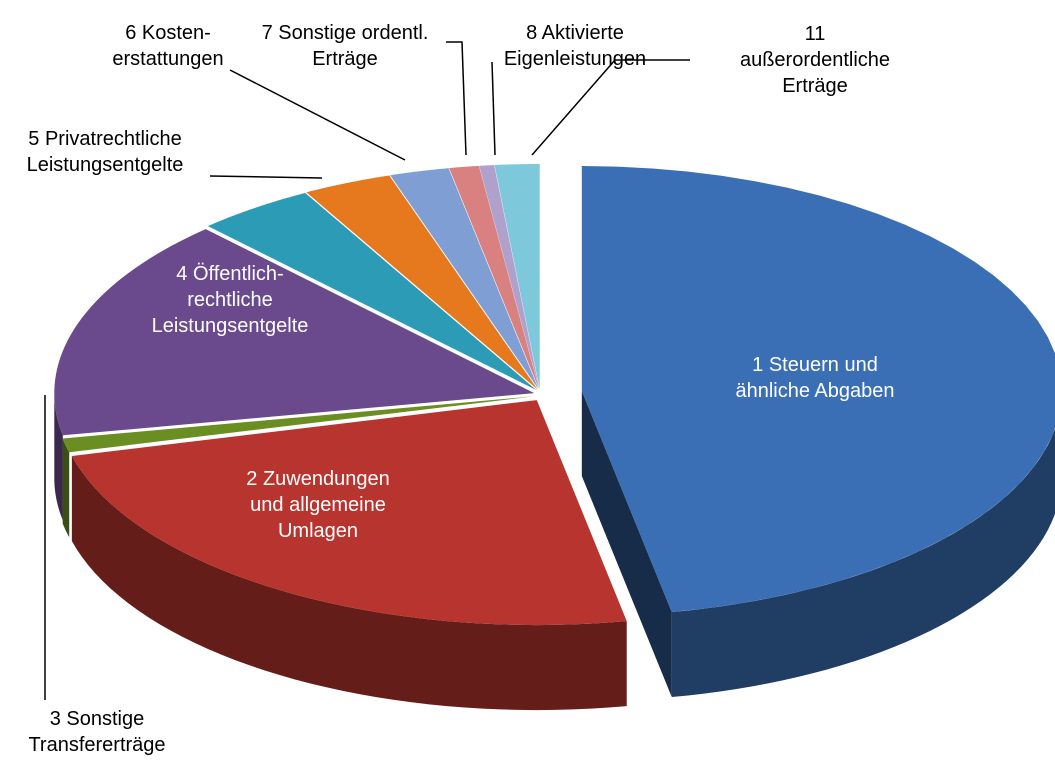 This screenshot has height=760, width=1055. What do you see at coordinates (345, 46) in the screenshot?
I see `slice-label: 7 Sonstige ordentl. Erträge` at bounding box center [345, 46].